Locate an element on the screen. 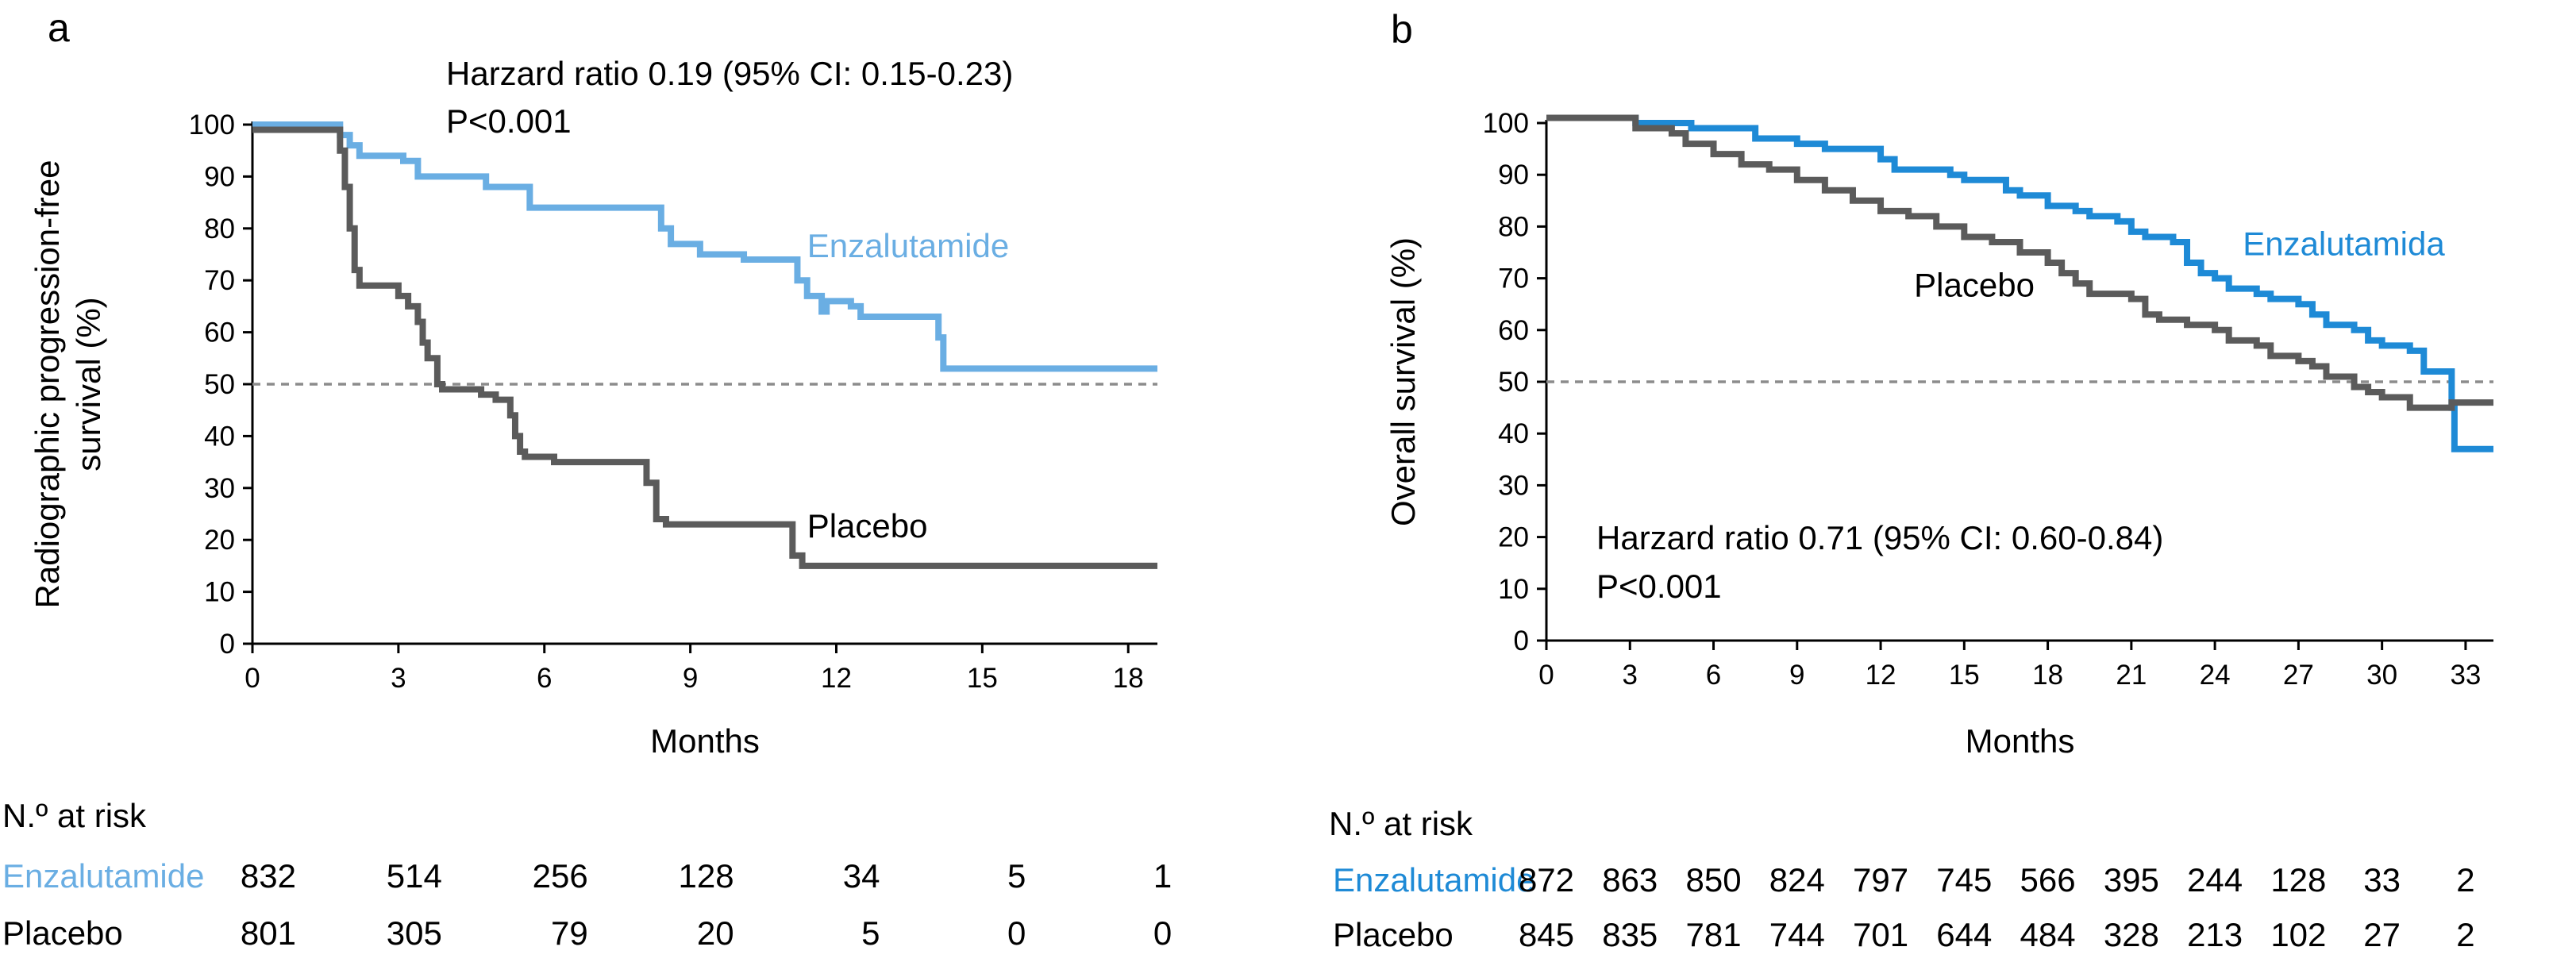  at-risk-value: 79 is located at coordinates (569, 933).